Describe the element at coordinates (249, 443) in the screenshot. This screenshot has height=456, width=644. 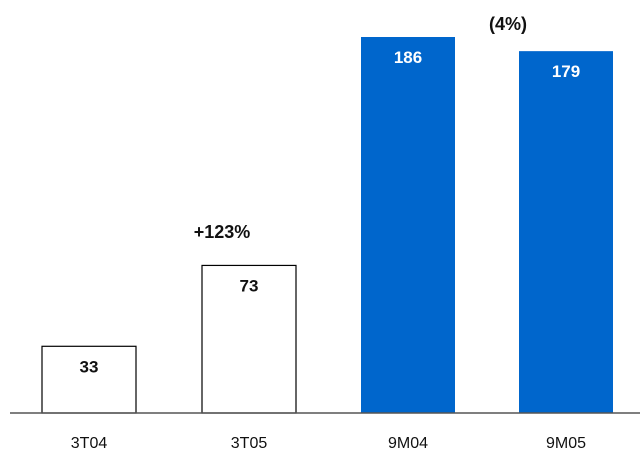
I see `x-tick-label-3t05: 3T05` at that location.